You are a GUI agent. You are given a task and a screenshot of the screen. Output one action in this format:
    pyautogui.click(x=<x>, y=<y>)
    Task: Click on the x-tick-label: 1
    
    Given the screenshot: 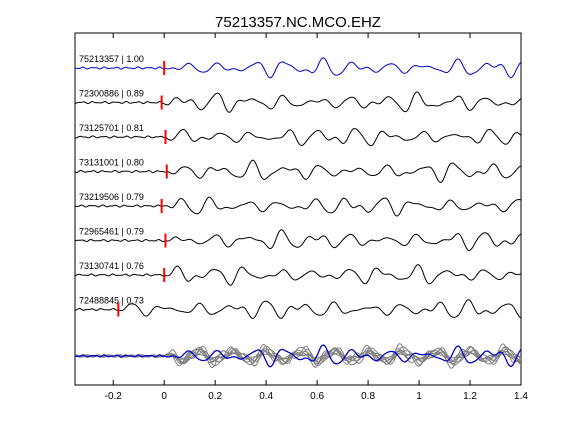 What is the action you would take?
    pyautogui.click(x=419, y=396)
    